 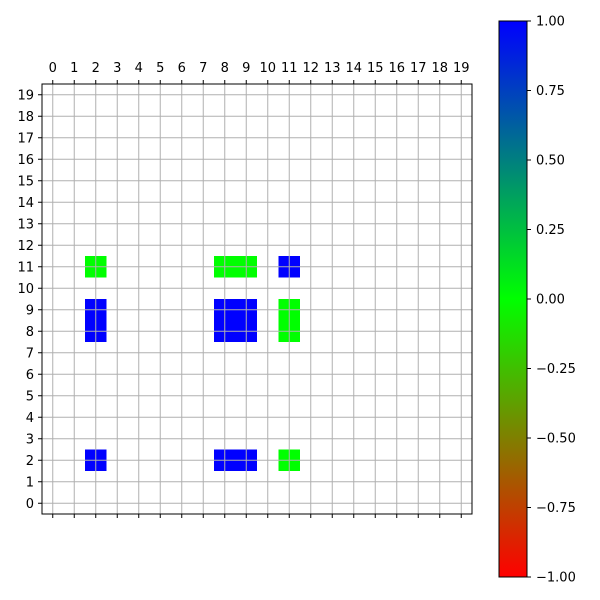 What do you see at coordinates (192, 363) in the screenshot?
I see `cells-layer` at bounding box center [192, 363].